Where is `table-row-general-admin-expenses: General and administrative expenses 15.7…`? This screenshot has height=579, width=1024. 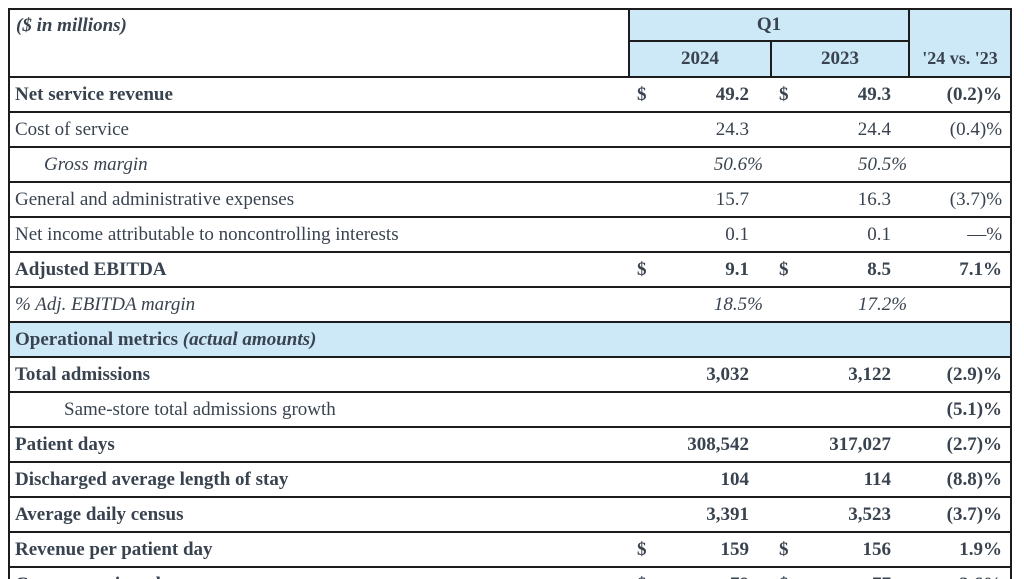
table-row-general-admin-expenses: General and administrative expenses 15.7… is located at coordinates (510, 200).